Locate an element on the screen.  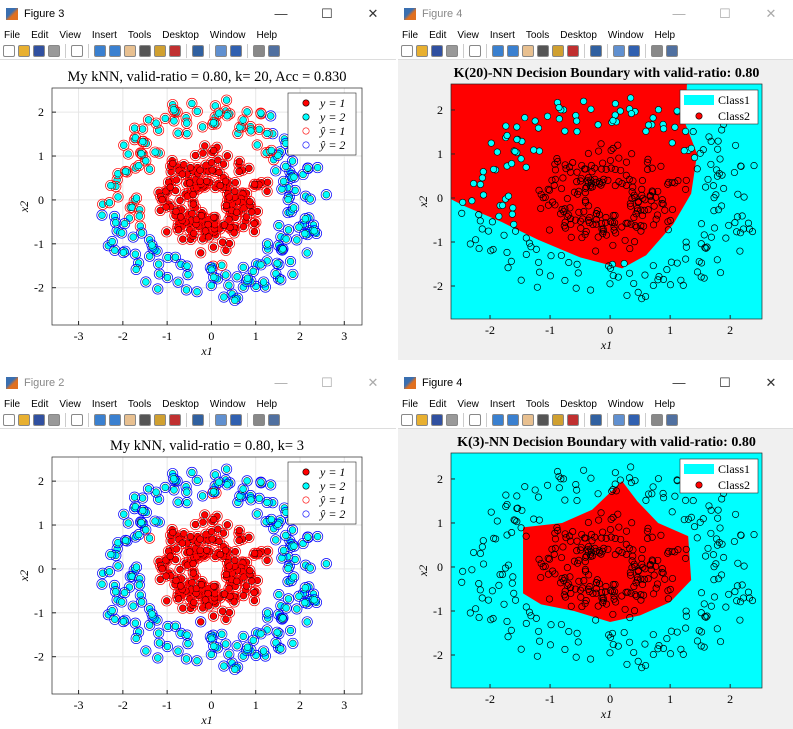
show-plot-tools-icon is located at coordinates (672, 50).